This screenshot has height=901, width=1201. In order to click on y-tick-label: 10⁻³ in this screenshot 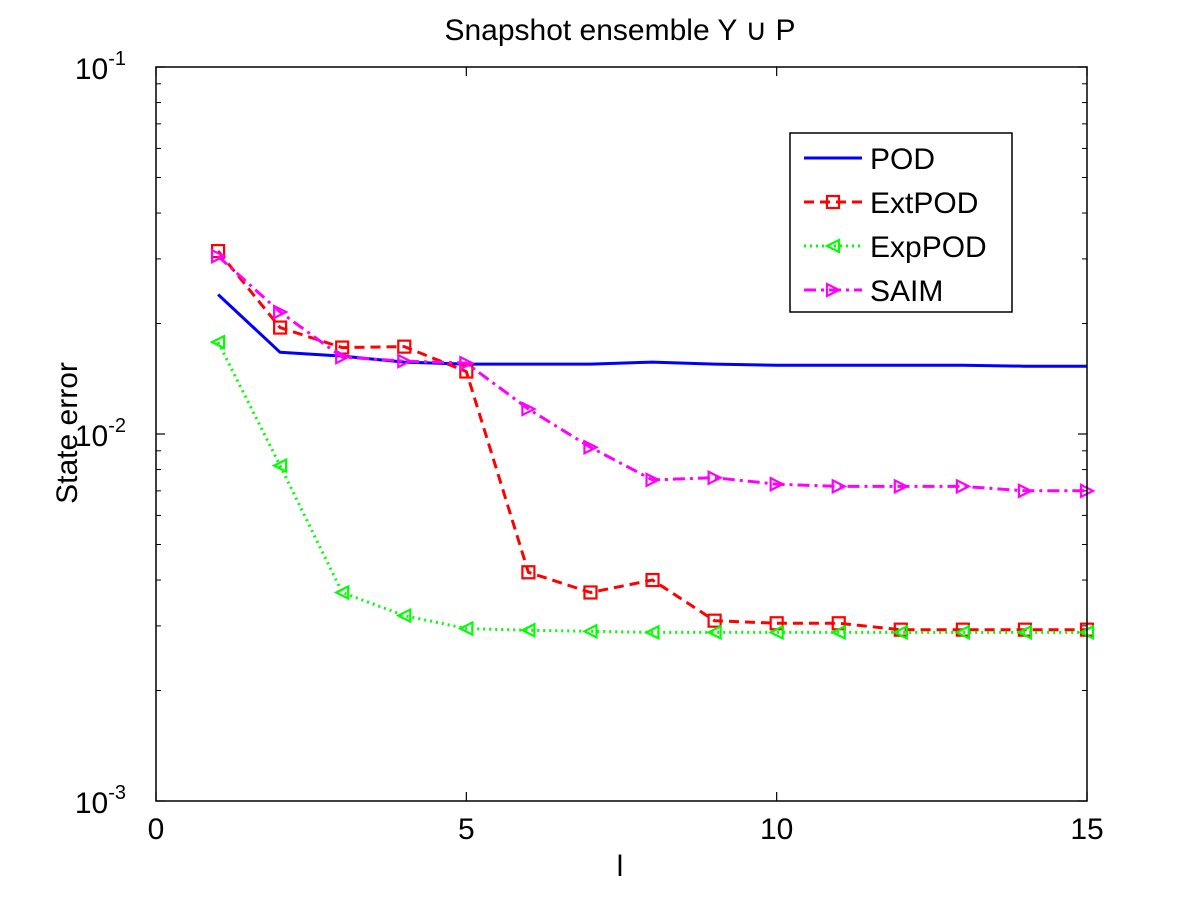, I will do `click(100, 801)`.